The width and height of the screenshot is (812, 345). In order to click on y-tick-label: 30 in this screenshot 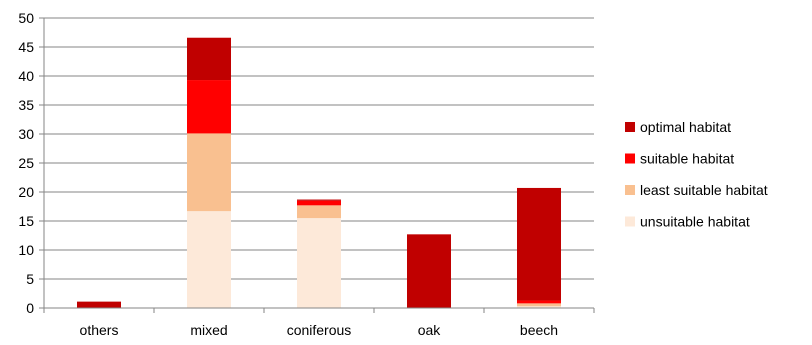, I will do `click(26, 134)`.